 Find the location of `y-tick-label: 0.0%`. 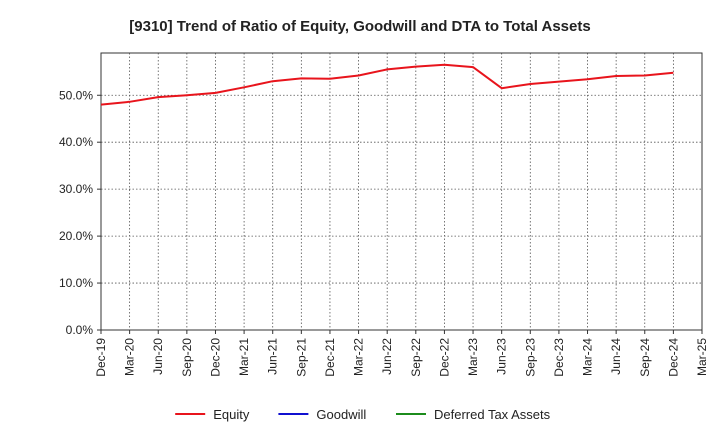

y-tick-label: 0.0% is located at coordinates (80, 330).